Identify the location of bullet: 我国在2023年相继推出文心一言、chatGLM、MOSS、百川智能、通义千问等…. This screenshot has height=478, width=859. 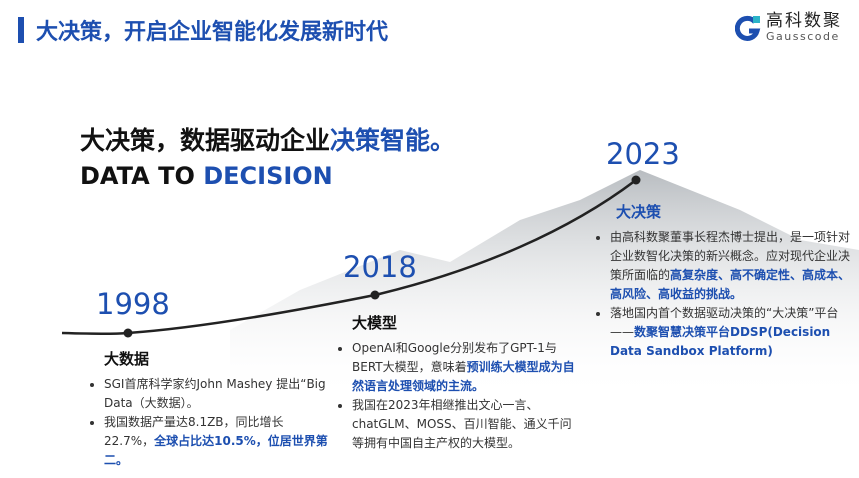
(466, 424).